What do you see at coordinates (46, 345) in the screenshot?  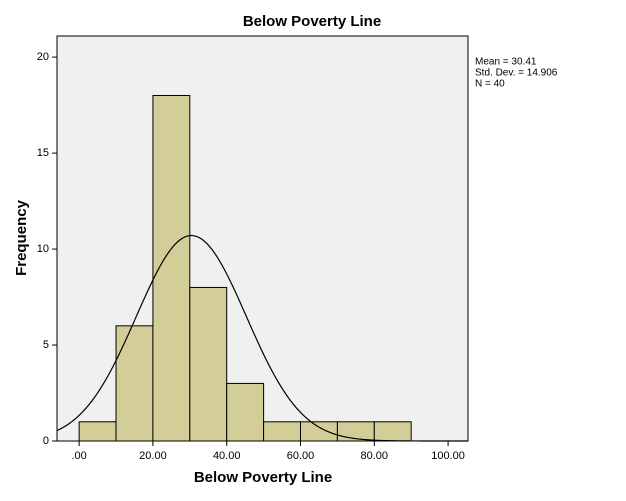 I see `y-tick-label: 5` at bounding box center [46, 345].